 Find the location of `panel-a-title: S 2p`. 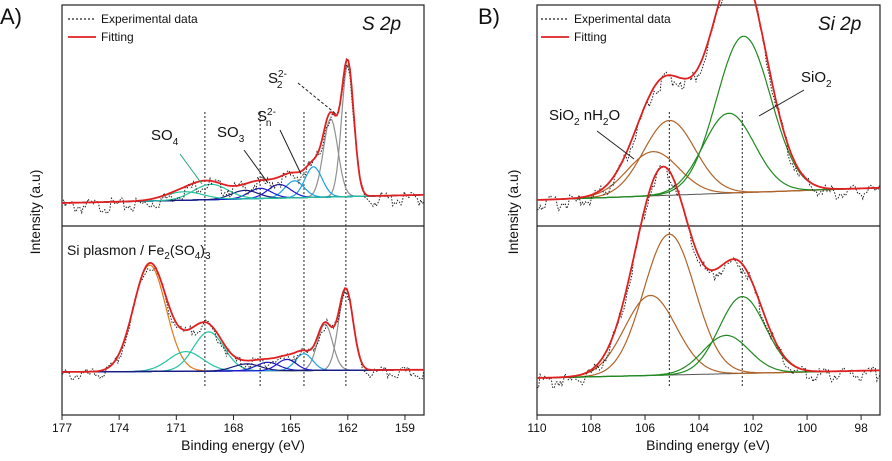

panel-a-title: S 2p is located at coordinates (381, 24).